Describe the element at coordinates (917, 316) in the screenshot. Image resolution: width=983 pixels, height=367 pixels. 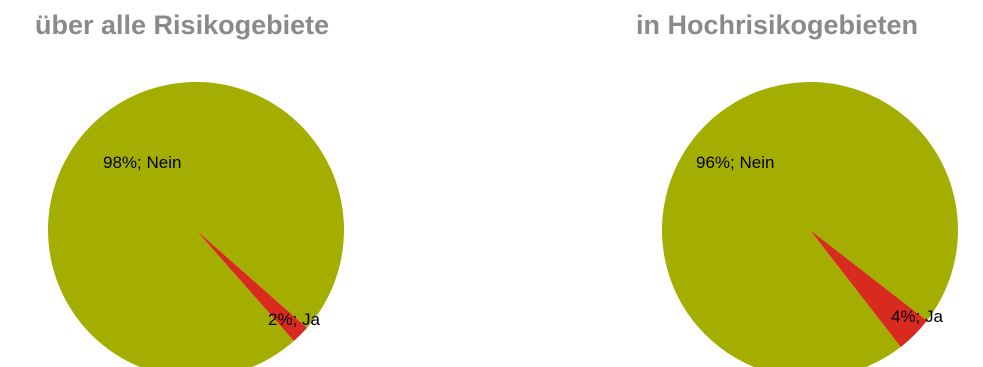
I see `ja-data-label: 4%; Ja` at that location.